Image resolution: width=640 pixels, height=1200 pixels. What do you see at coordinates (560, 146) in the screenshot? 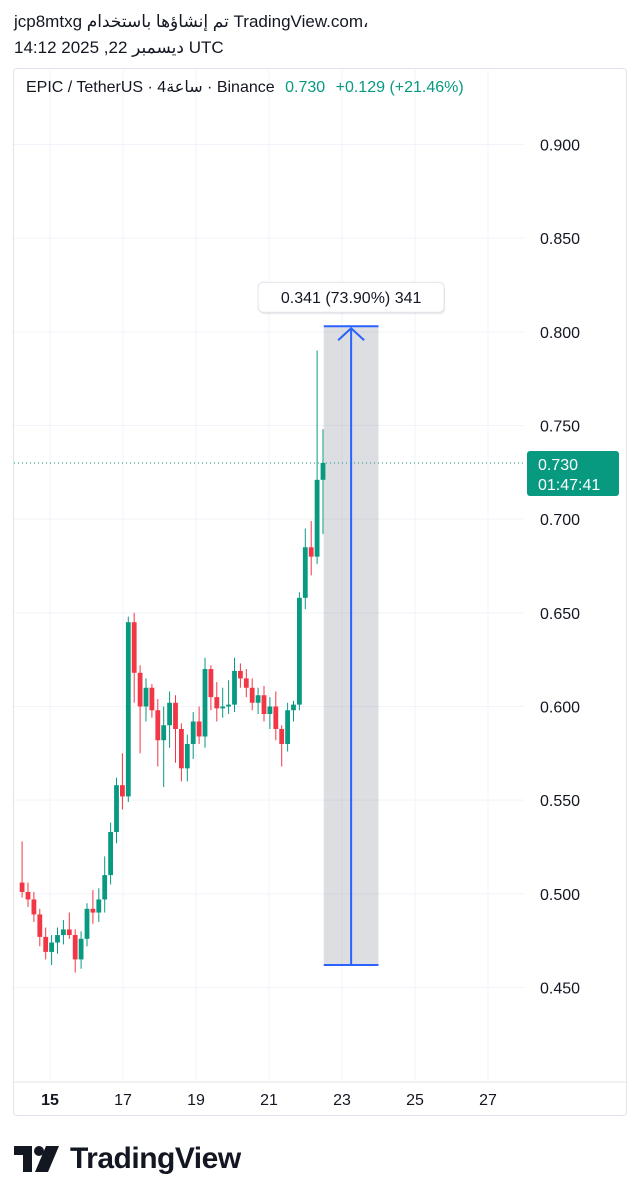
I see `y-tick-label: 0.900` at bounding box center [560, 146].